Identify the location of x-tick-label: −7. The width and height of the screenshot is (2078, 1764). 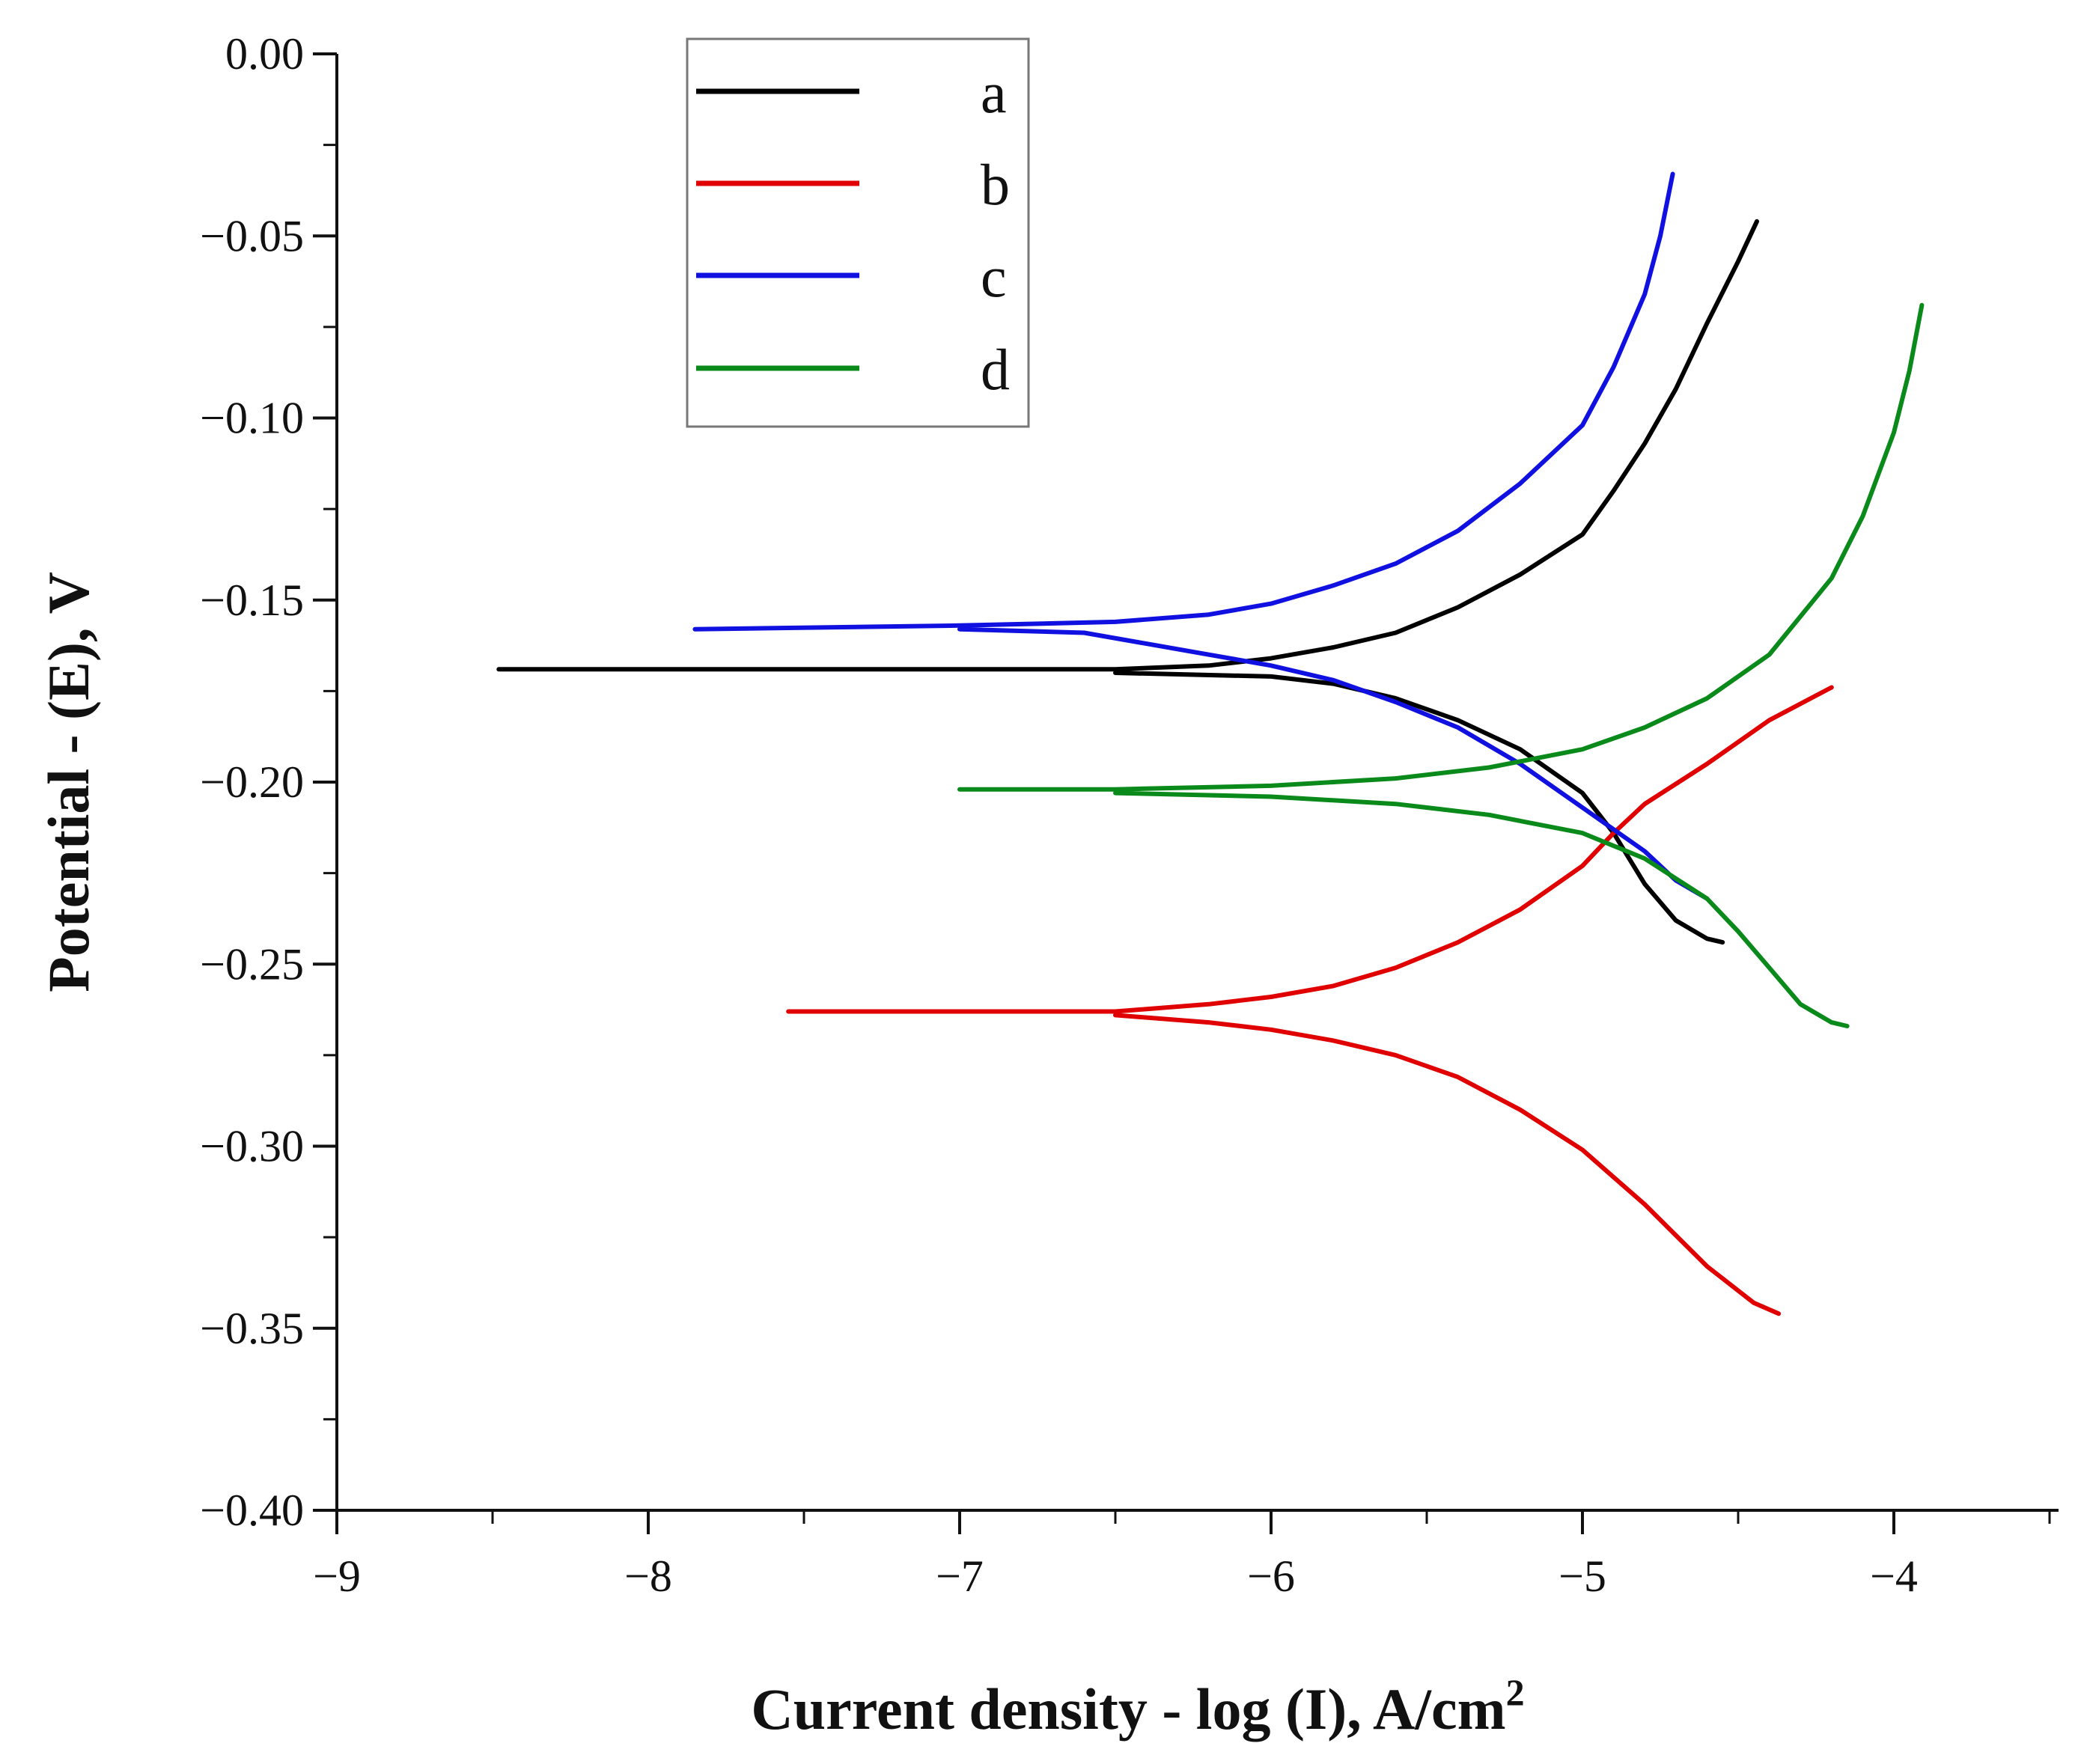
(960, 1576).